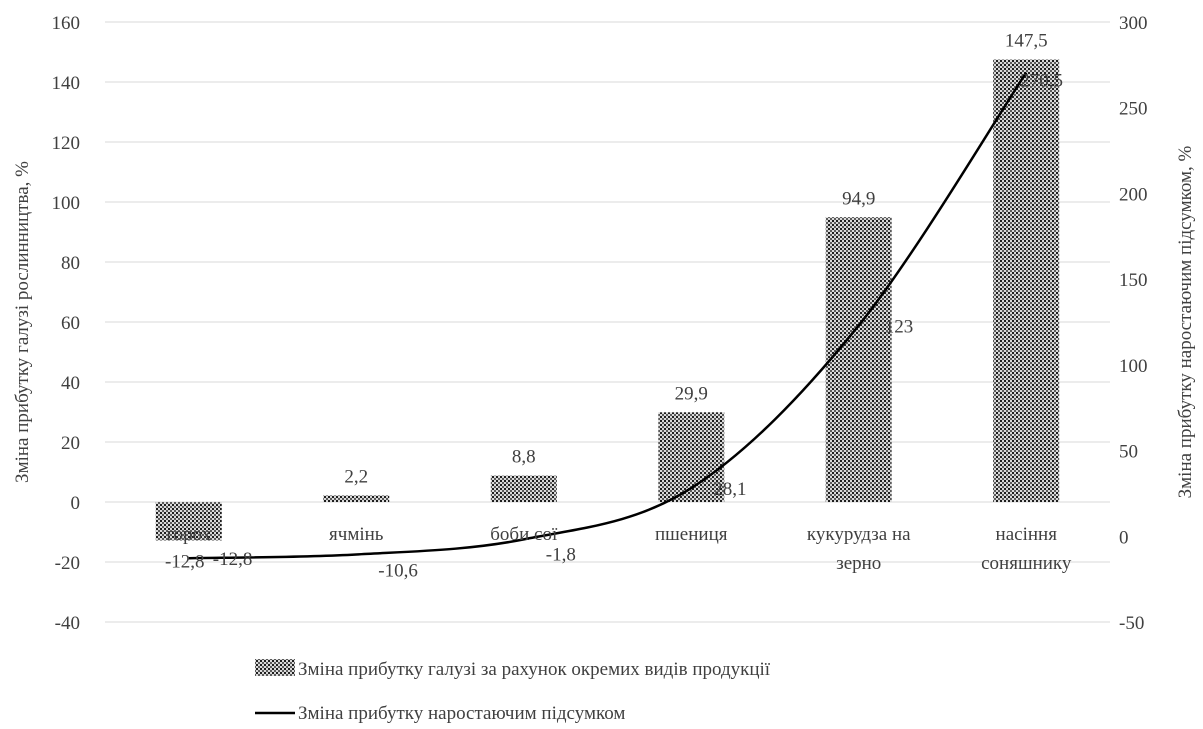 This screenshot has width=1203, height=729. Describe the element at coordinates (1128, 452) in the screenshot. I see `y-right-tick-label: 50` at that location.